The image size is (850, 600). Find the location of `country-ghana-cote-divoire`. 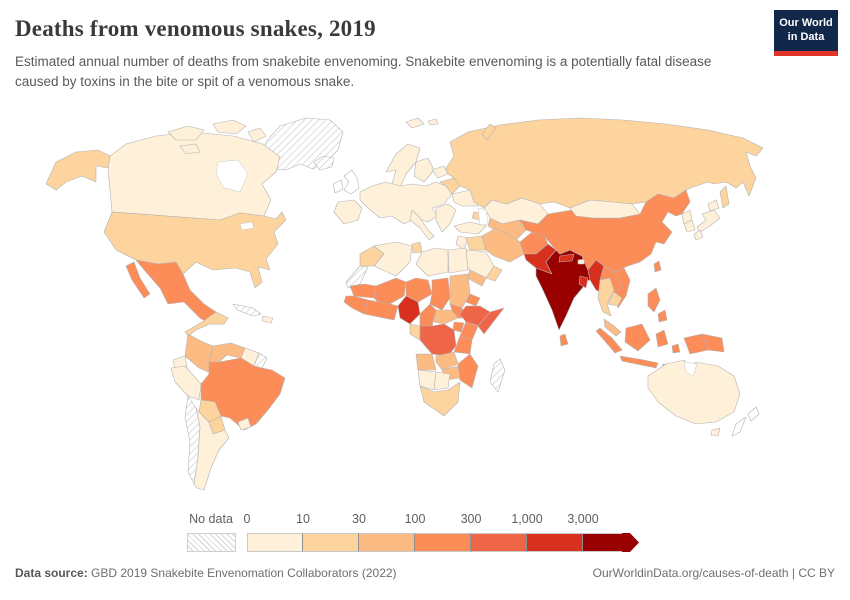

country-ghana-cote-divoire is located at coordinates (381, 310).